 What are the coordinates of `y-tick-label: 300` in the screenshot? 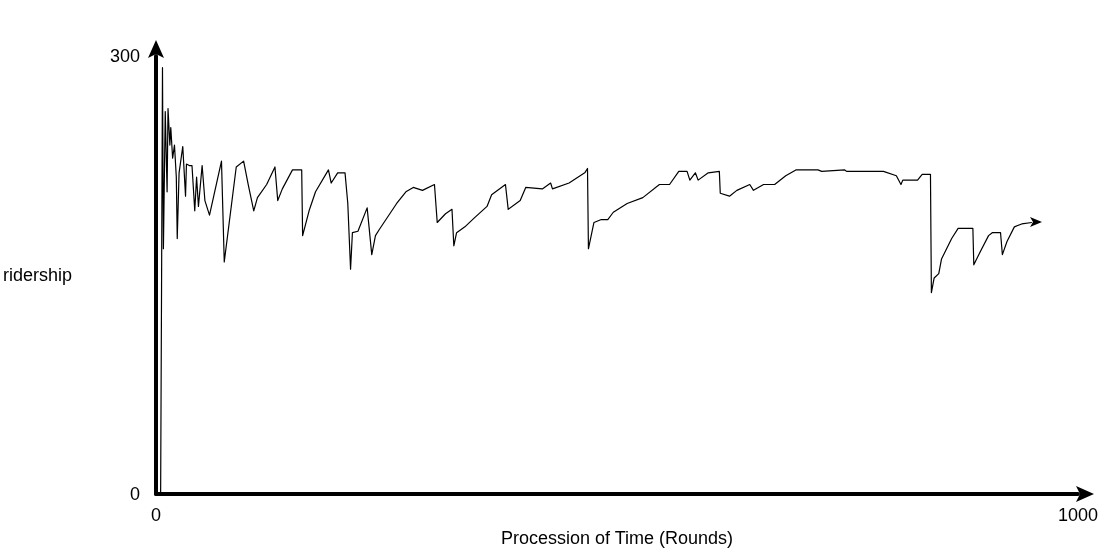 It's located at (125, 56).